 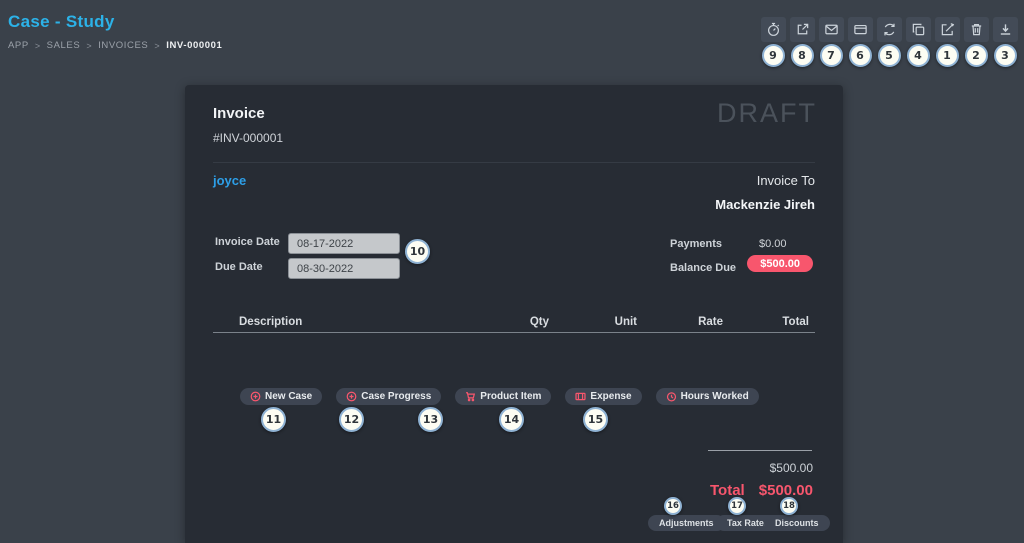 I want to click on annotation-circle: 1, so click(x=947, y=55).